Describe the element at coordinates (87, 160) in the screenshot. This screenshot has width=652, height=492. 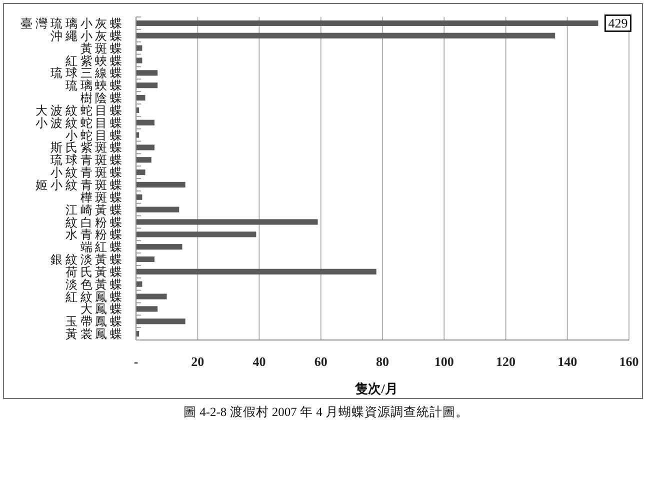
I see `y-tick-label: 琉球青斑蝶` at that location.